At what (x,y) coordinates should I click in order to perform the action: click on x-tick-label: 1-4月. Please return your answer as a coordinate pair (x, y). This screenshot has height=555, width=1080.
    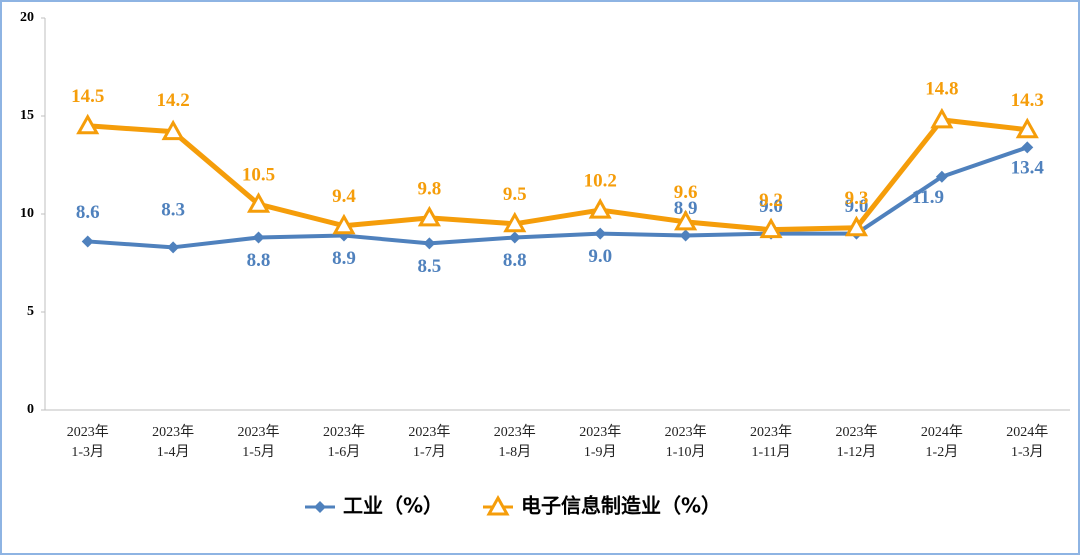
    Looking at the image, I should click on (173, 452).